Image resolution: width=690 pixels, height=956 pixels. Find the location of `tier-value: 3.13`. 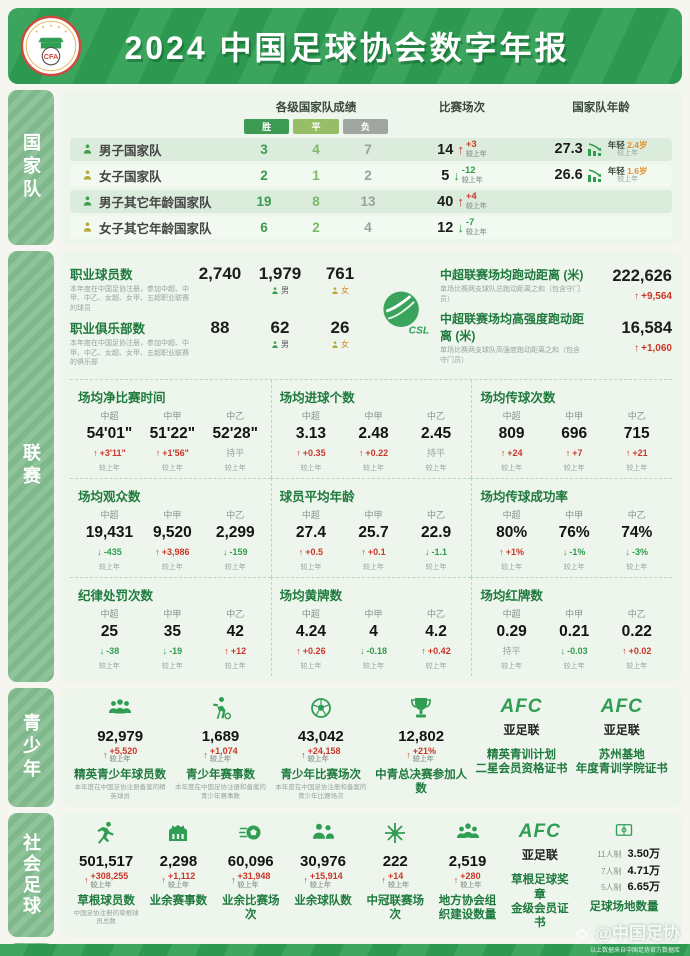

tier-value: 3.13 is located at coordinates (311, 433).